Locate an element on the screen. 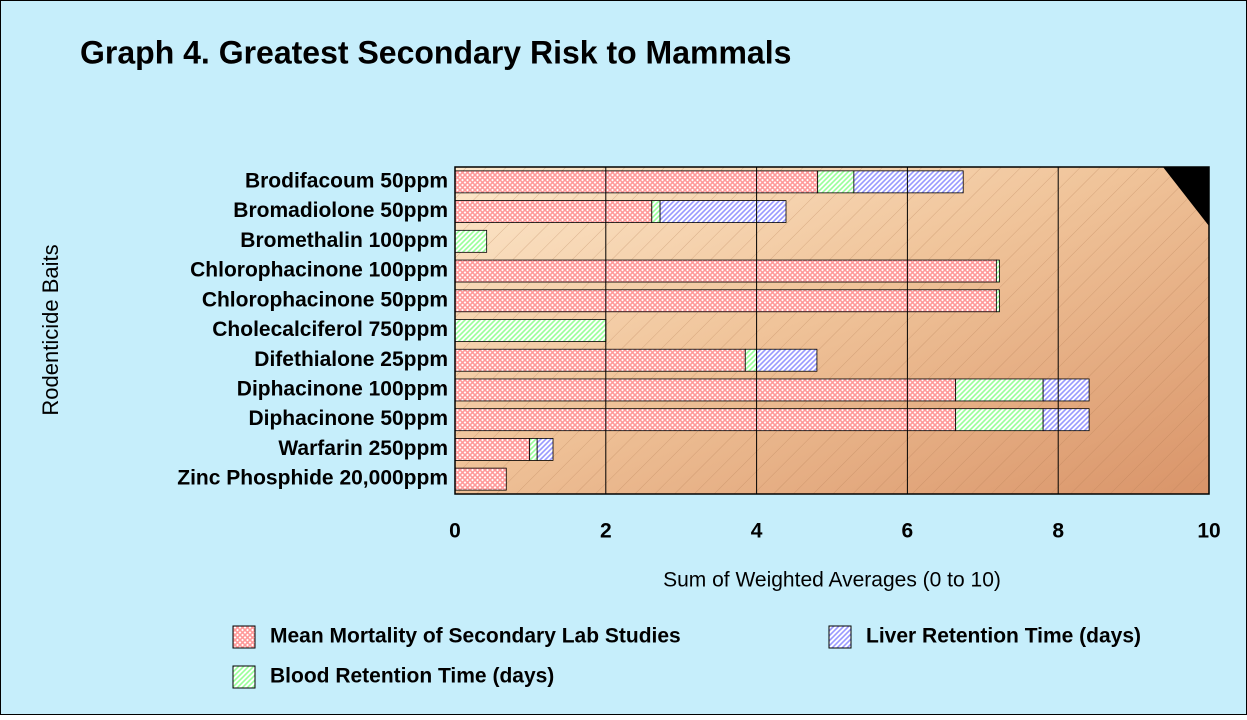 The width and height of the screenshot is (1247, 720). y-tick-label: Chlorophacinone 50ppm is located at coordinates (325, 299).